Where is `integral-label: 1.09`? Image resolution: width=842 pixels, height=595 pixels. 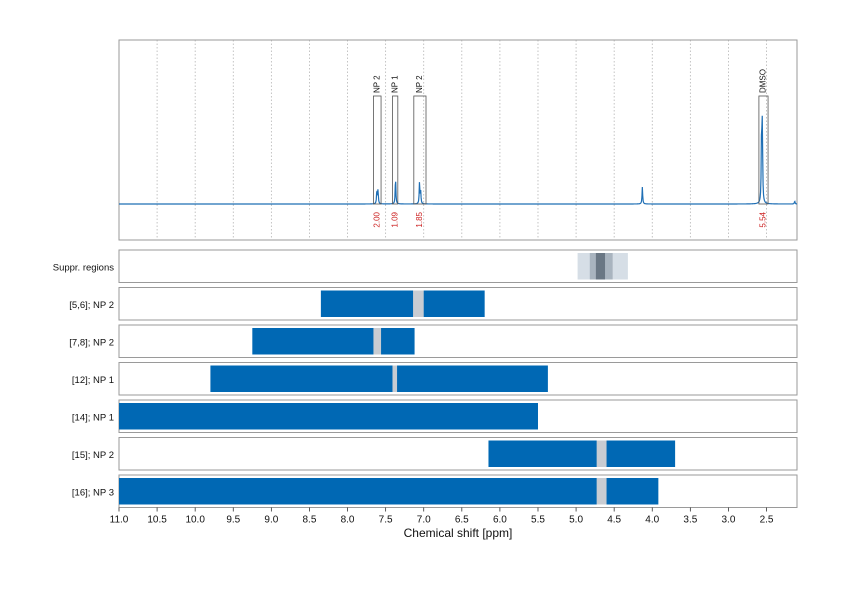 integral-label: 1.09 is located at coordinates (394, 219).